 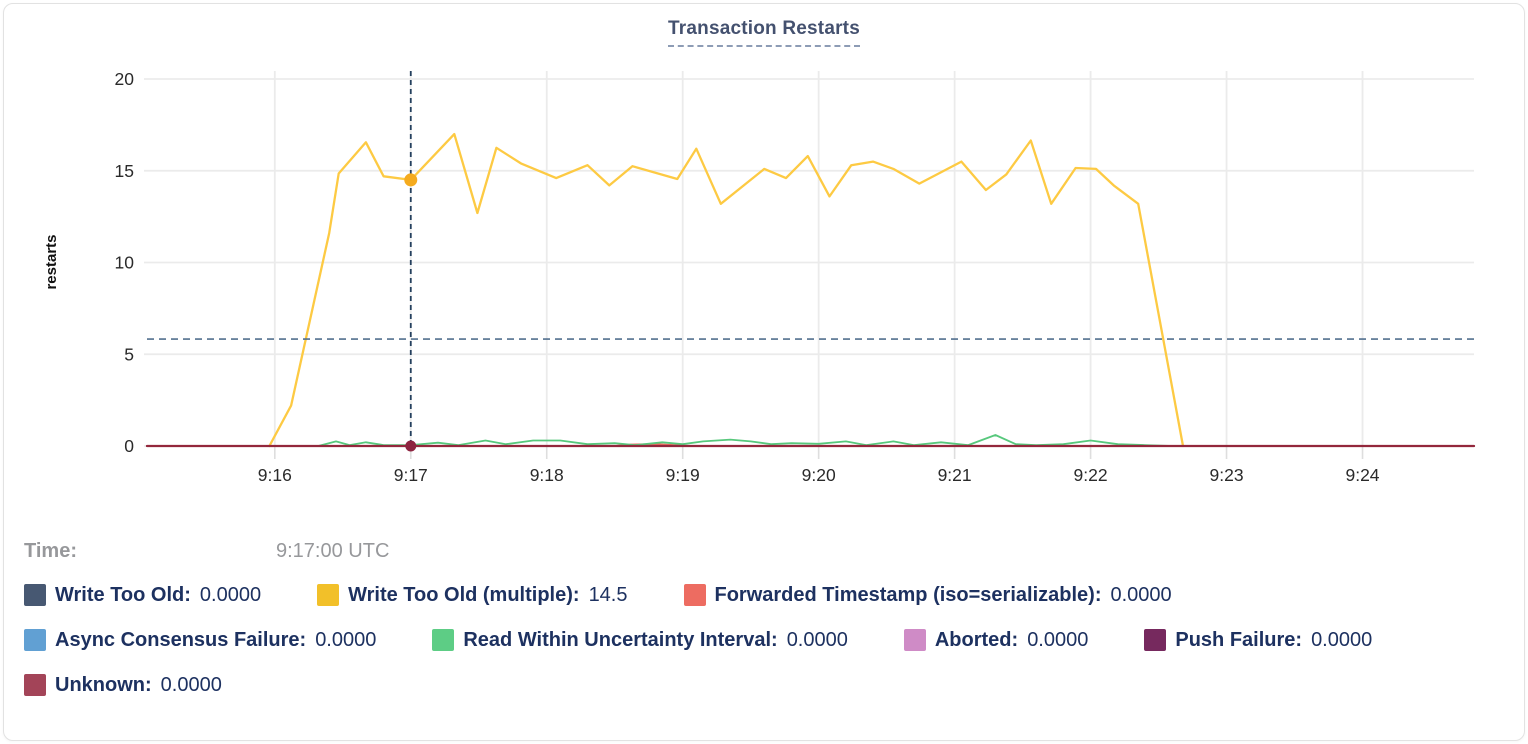 What do you see at coordinates (955, 475) in the screenshot?
I see `x-tick-label: 9:21` at bounding box center [955, 475].